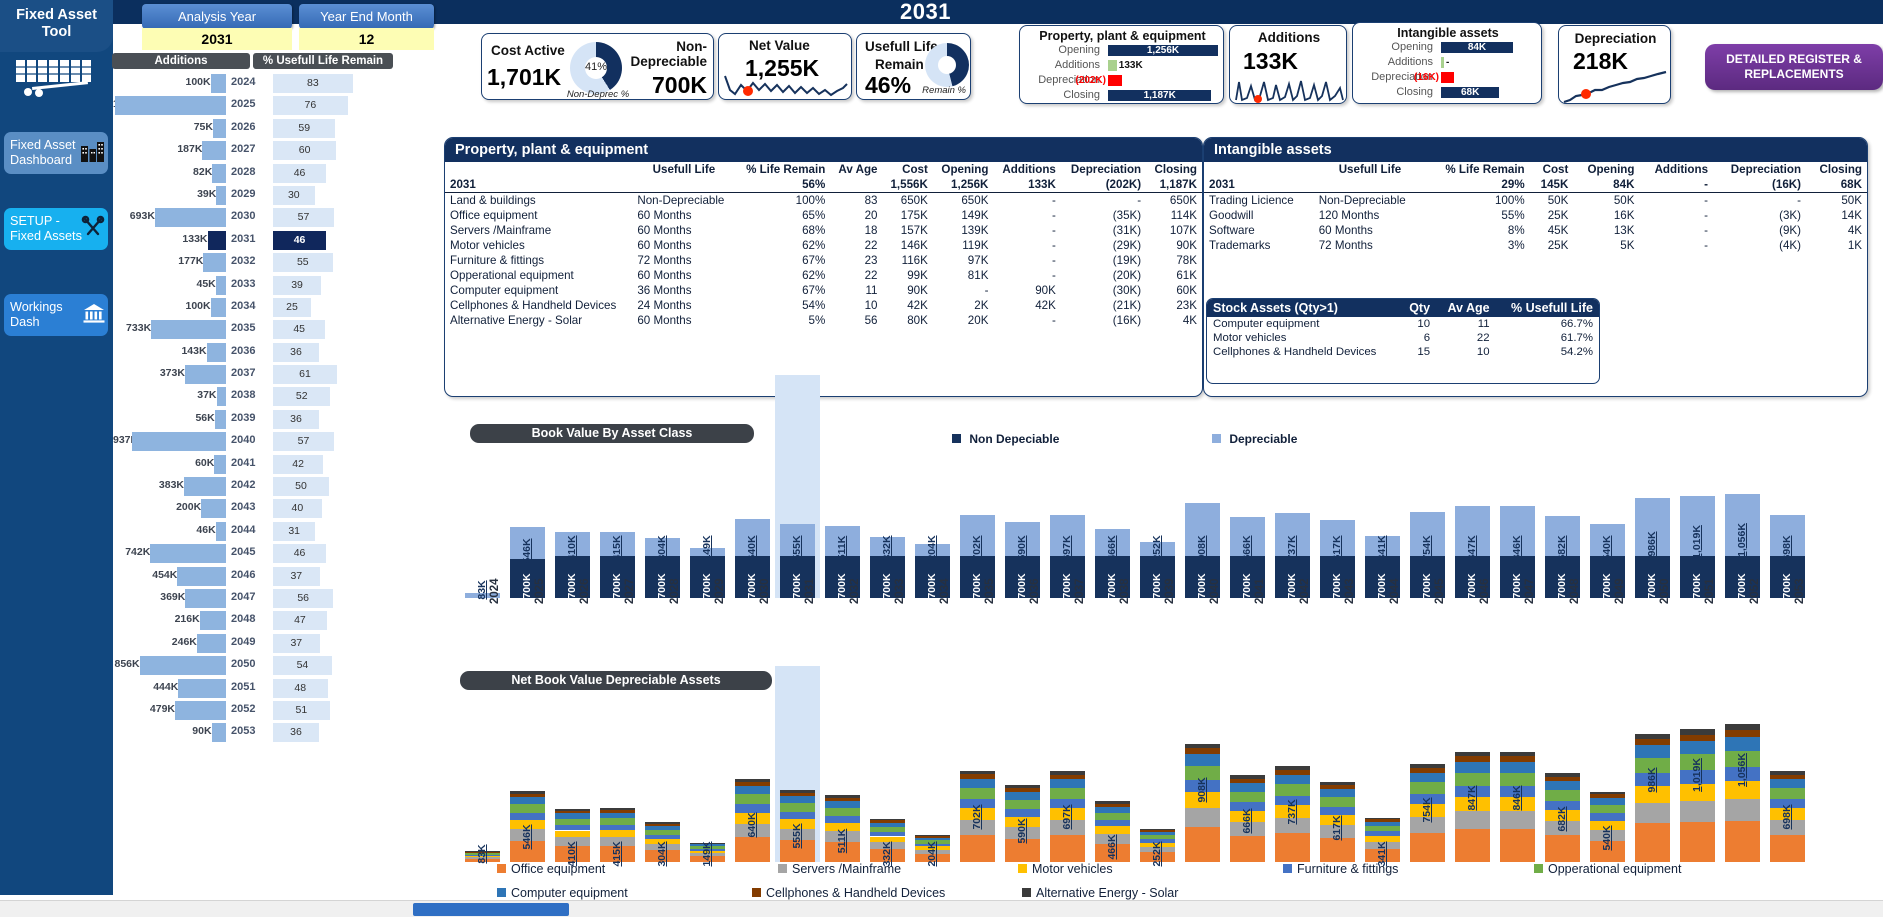 The width and height of the screenshot is (1883, 917). I want to click on year-row: 856K 2050 54, so click(253, 665).